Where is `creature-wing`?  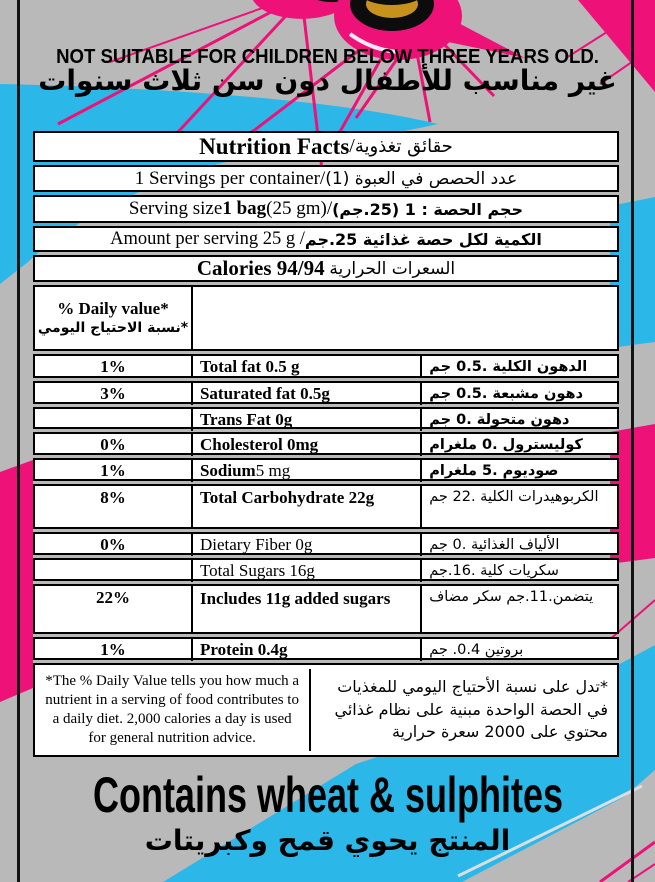
creature-wing is located at coordinates (477, 33).